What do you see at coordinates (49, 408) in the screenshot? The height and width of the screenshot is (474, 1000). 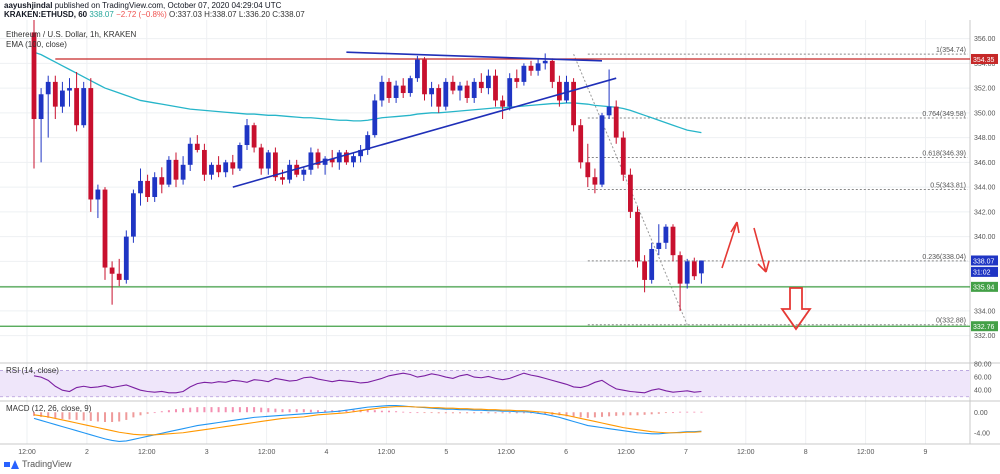 I see `macd-legend: MACD (12, 26, close, 9)` at bounding box center [49, 408].